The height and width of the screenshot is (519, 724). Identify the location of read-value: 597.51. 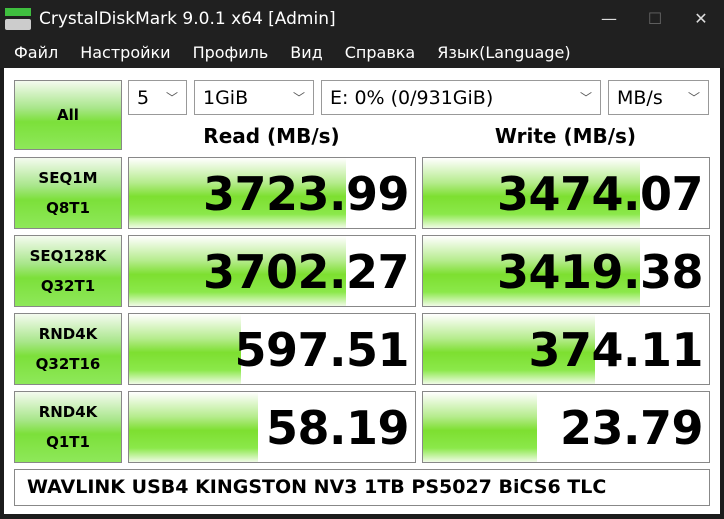
(321, 350).